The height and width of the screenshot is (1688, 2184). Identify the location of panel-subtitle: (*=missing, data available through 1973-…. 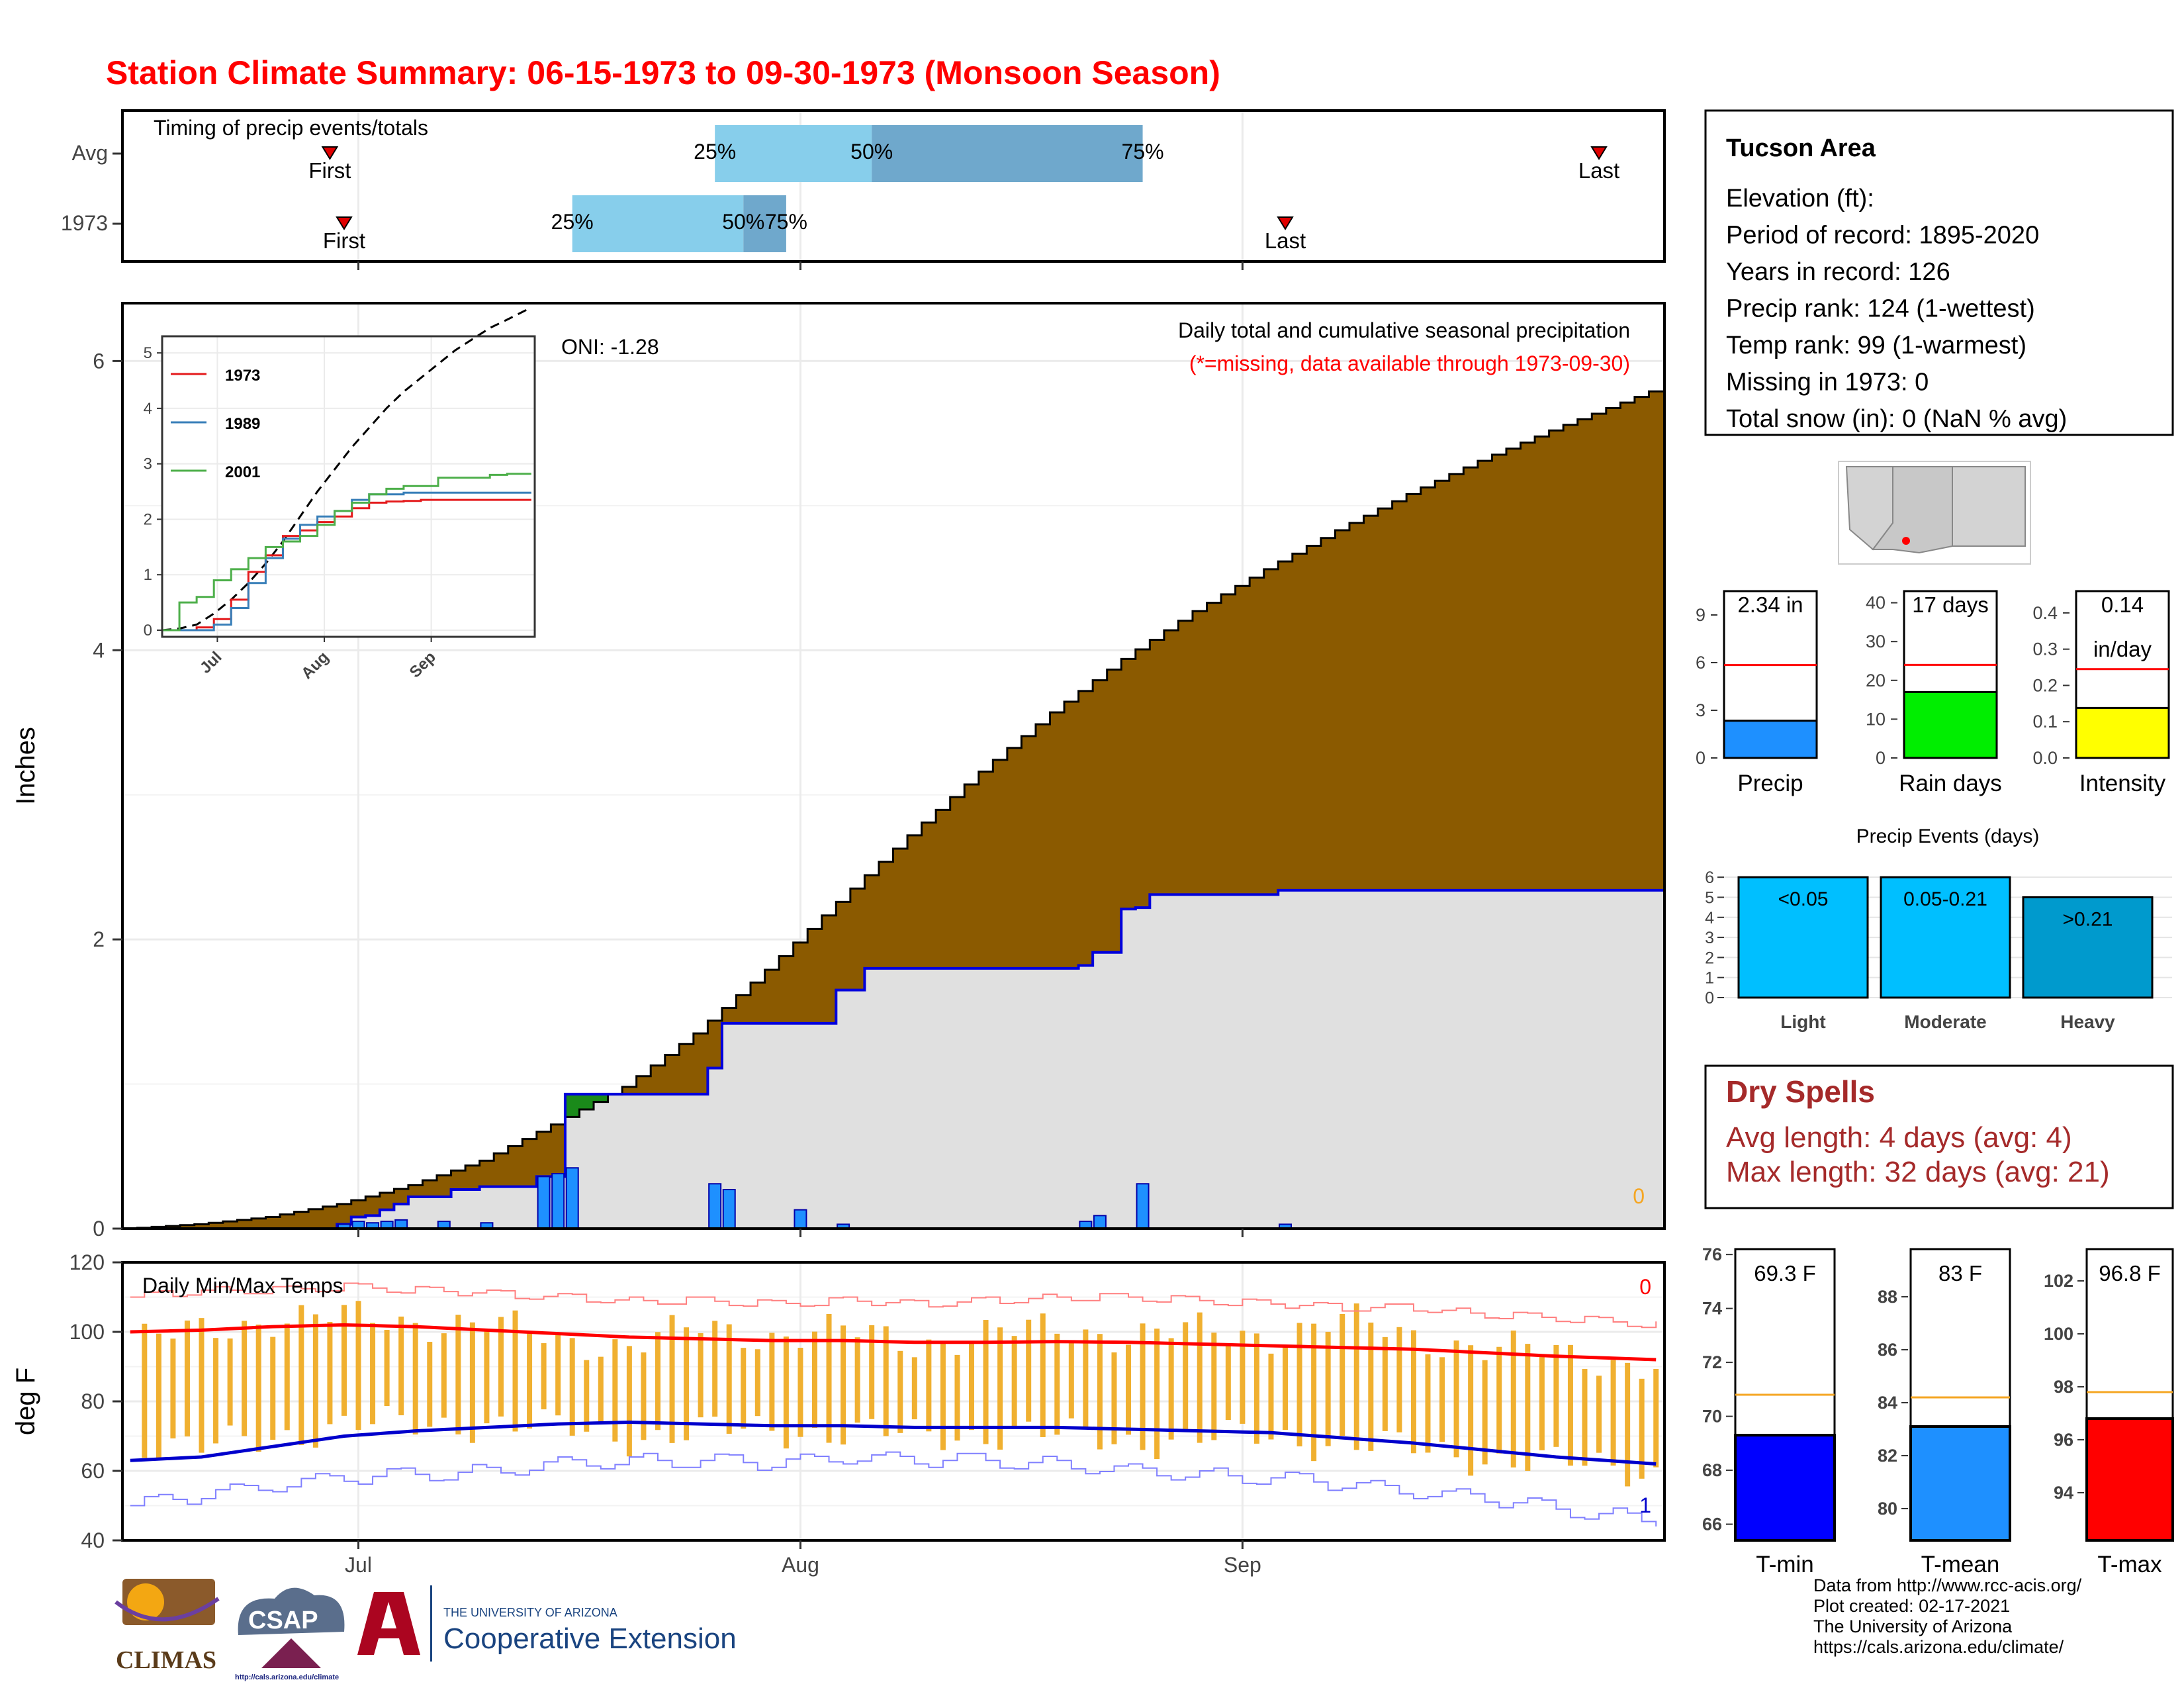
(1410, 363).